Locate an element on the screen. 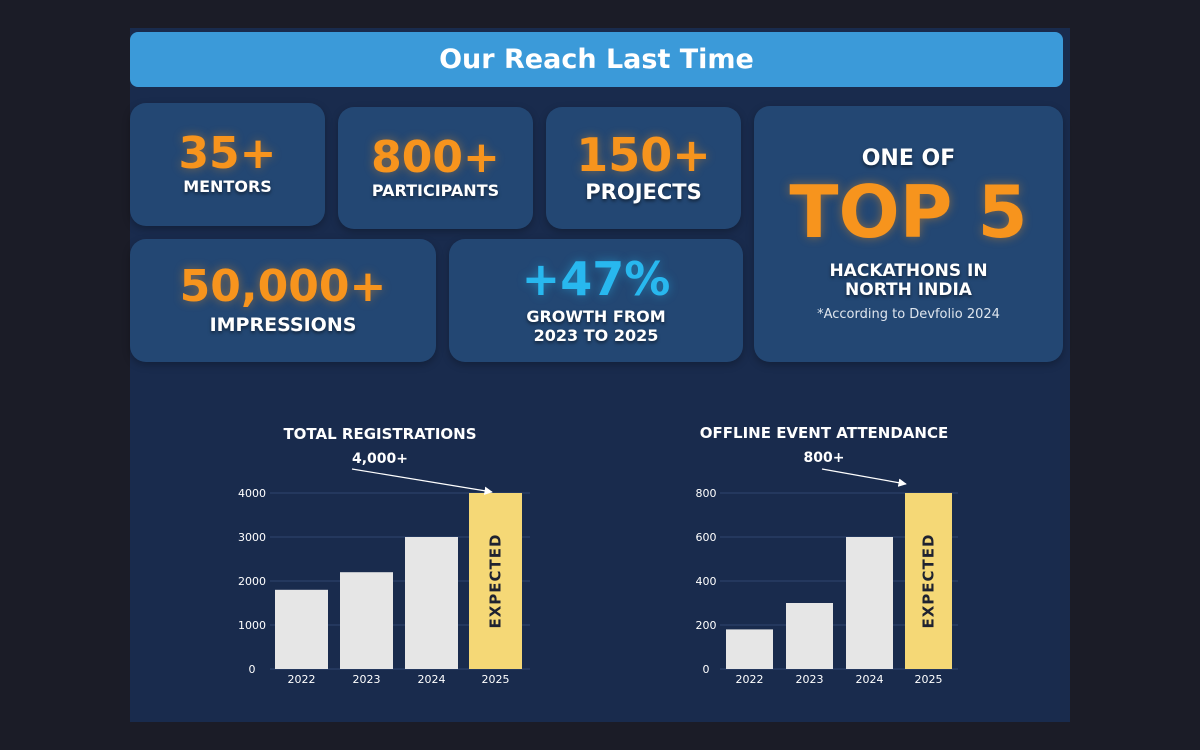  registrations-y-tick-label: 2000 is located at coordinates (252, 581).